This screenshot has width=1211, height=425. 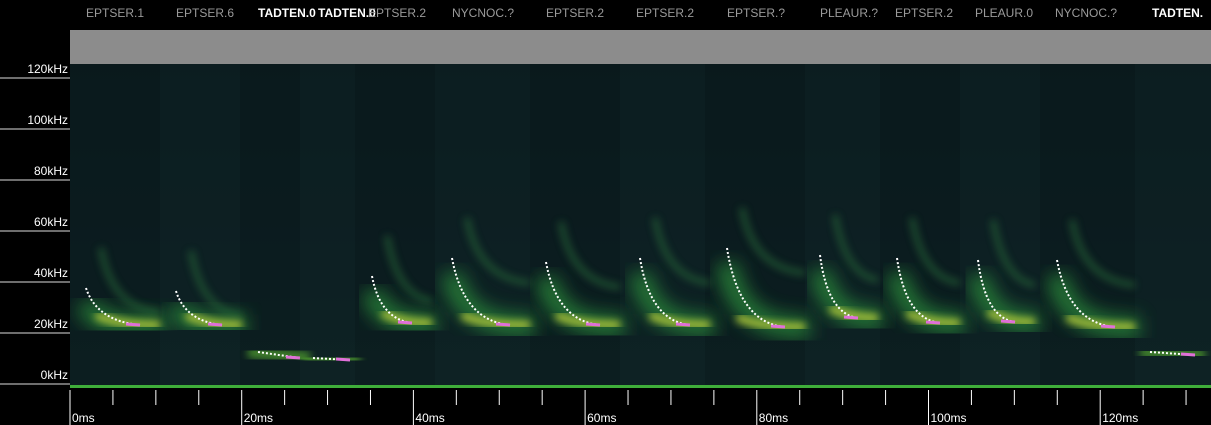 I want to click on frequency-label: 100kHz, so click(x=47, y=120).